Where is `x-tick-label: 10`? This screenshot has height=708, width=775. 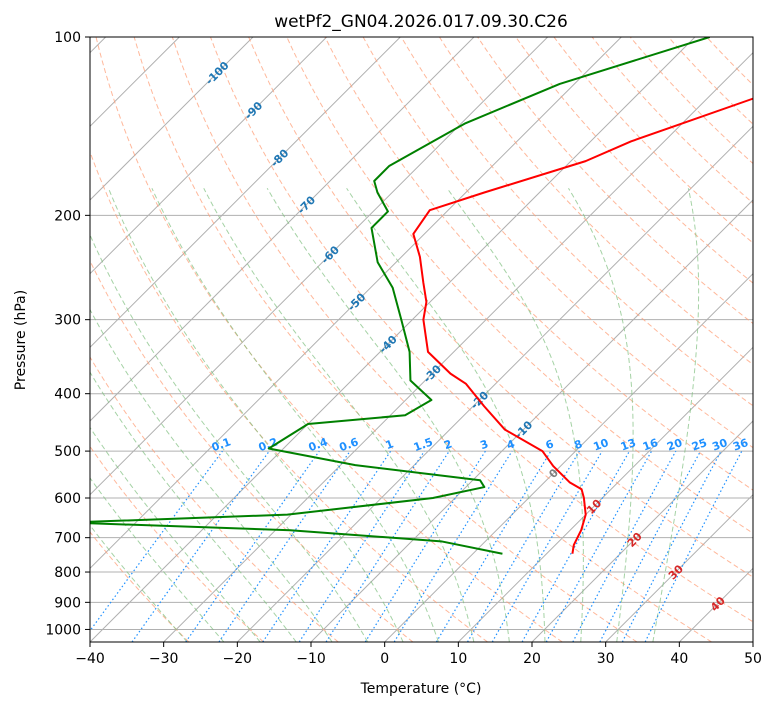 x-tick-label: 10 is located at coordinates (458, 659).